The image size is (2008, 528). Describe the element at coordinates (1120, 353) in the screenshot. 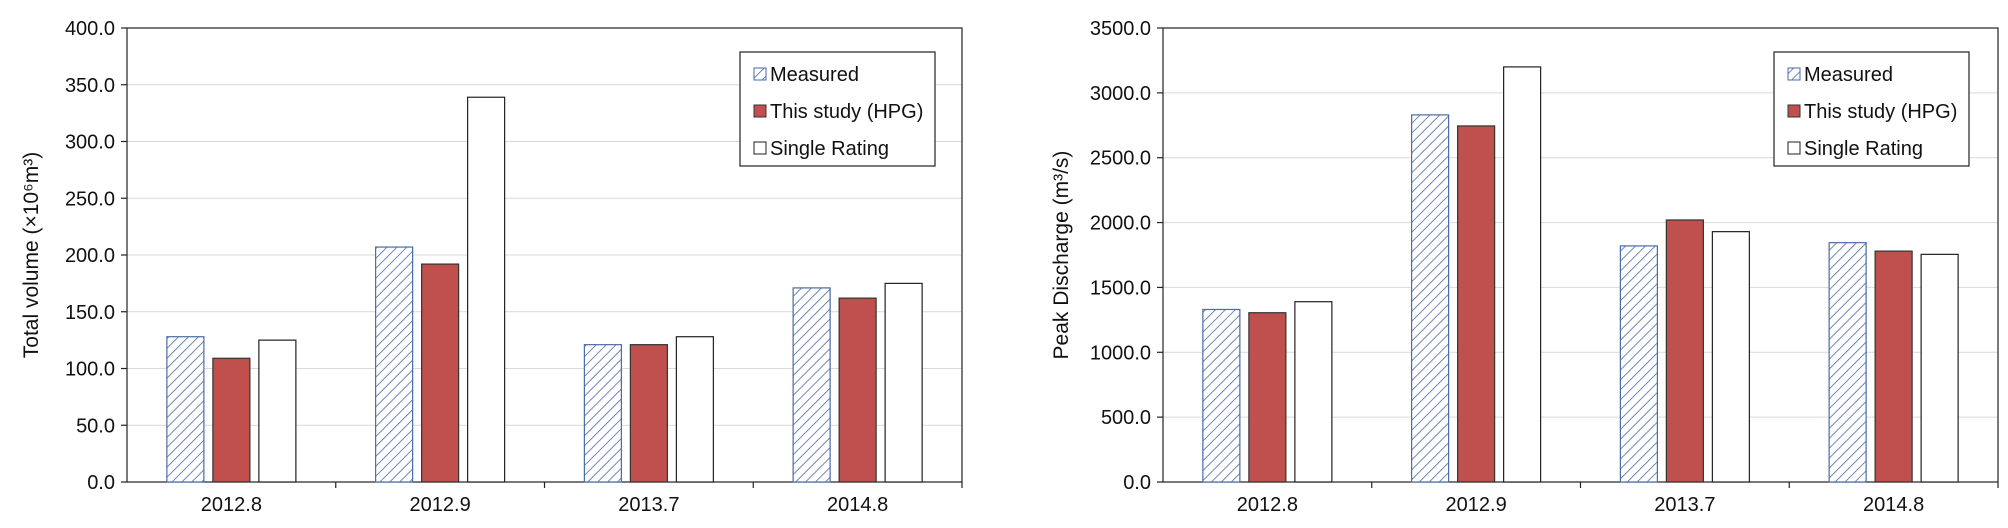

I see `y-tick-label: 1000.0` at that location.